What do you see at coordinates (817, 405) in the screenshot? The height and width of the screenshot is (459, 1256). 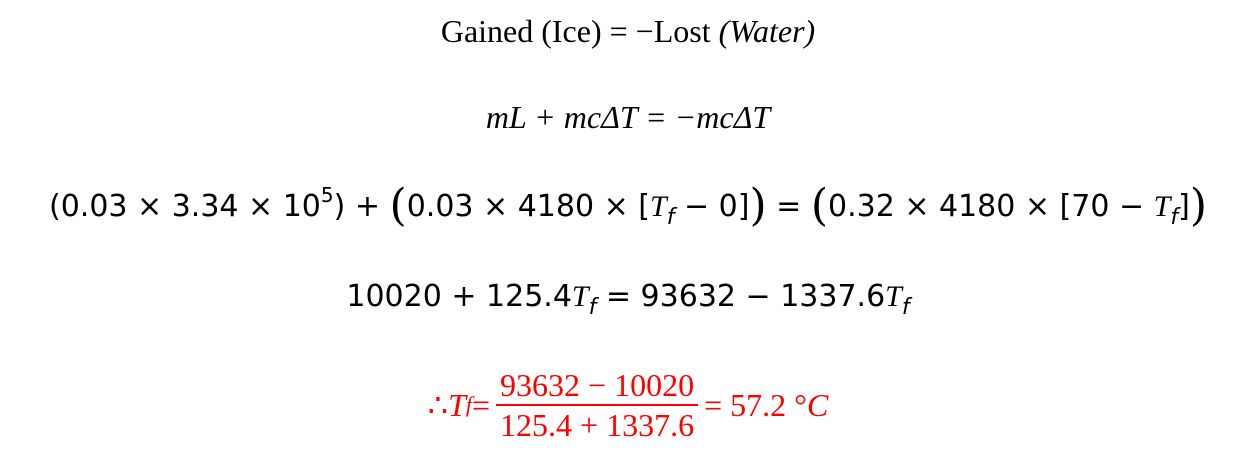 I see `result-unit: C` at bounding box center [817, 405].